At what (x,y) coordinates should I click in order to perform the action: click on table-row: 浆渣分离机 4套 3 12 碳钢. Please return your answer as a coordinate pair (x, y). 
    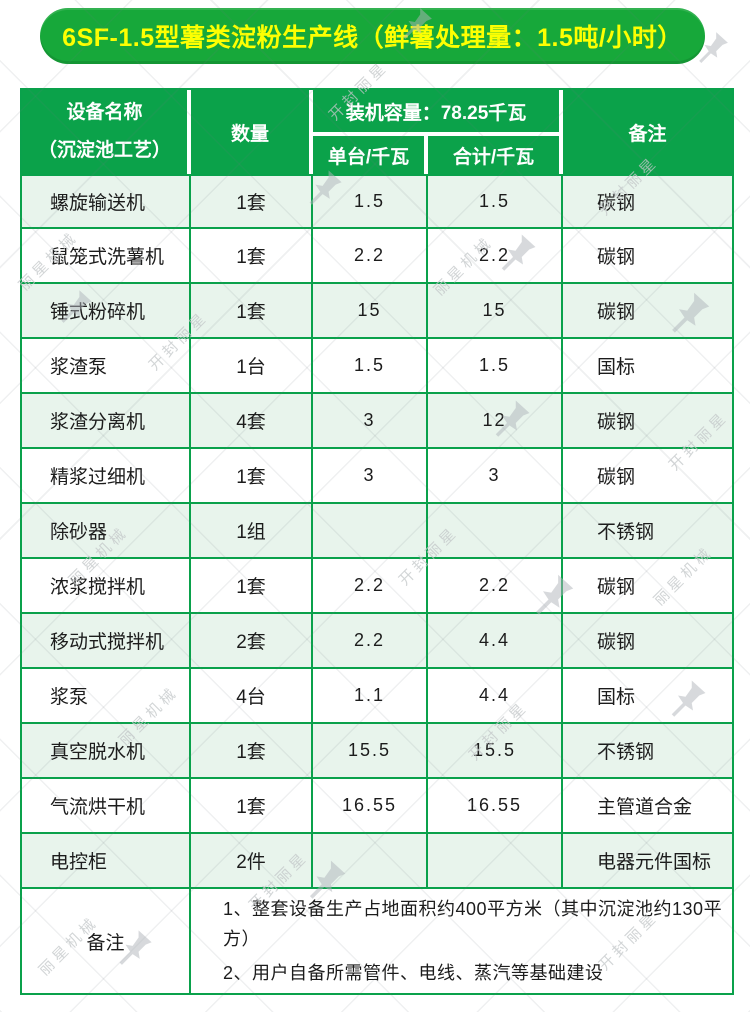
    Looking at the image, I should click on (377, 421).